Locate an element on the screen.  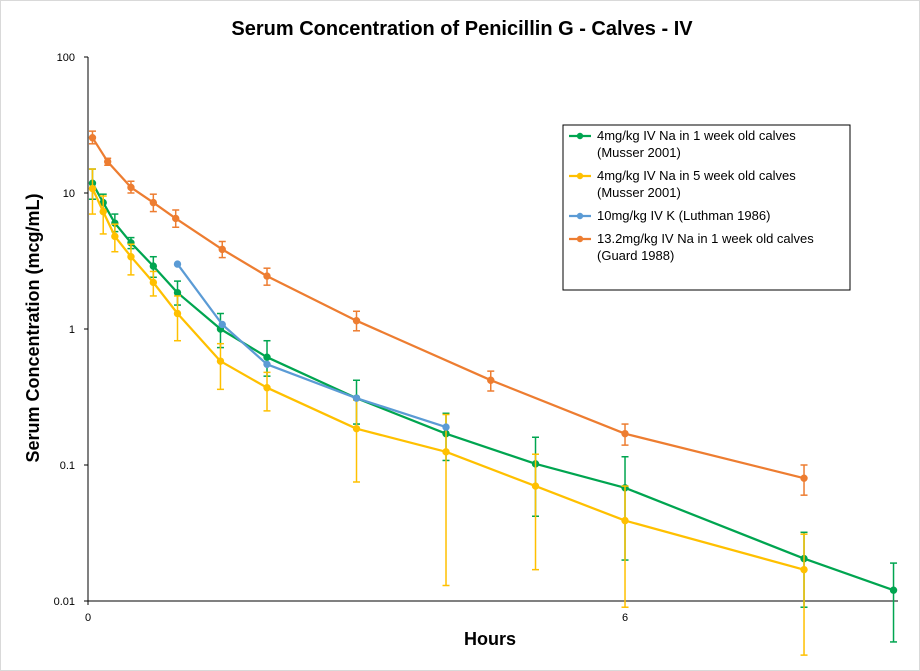
legend-box is located at coordinates (706, 207).